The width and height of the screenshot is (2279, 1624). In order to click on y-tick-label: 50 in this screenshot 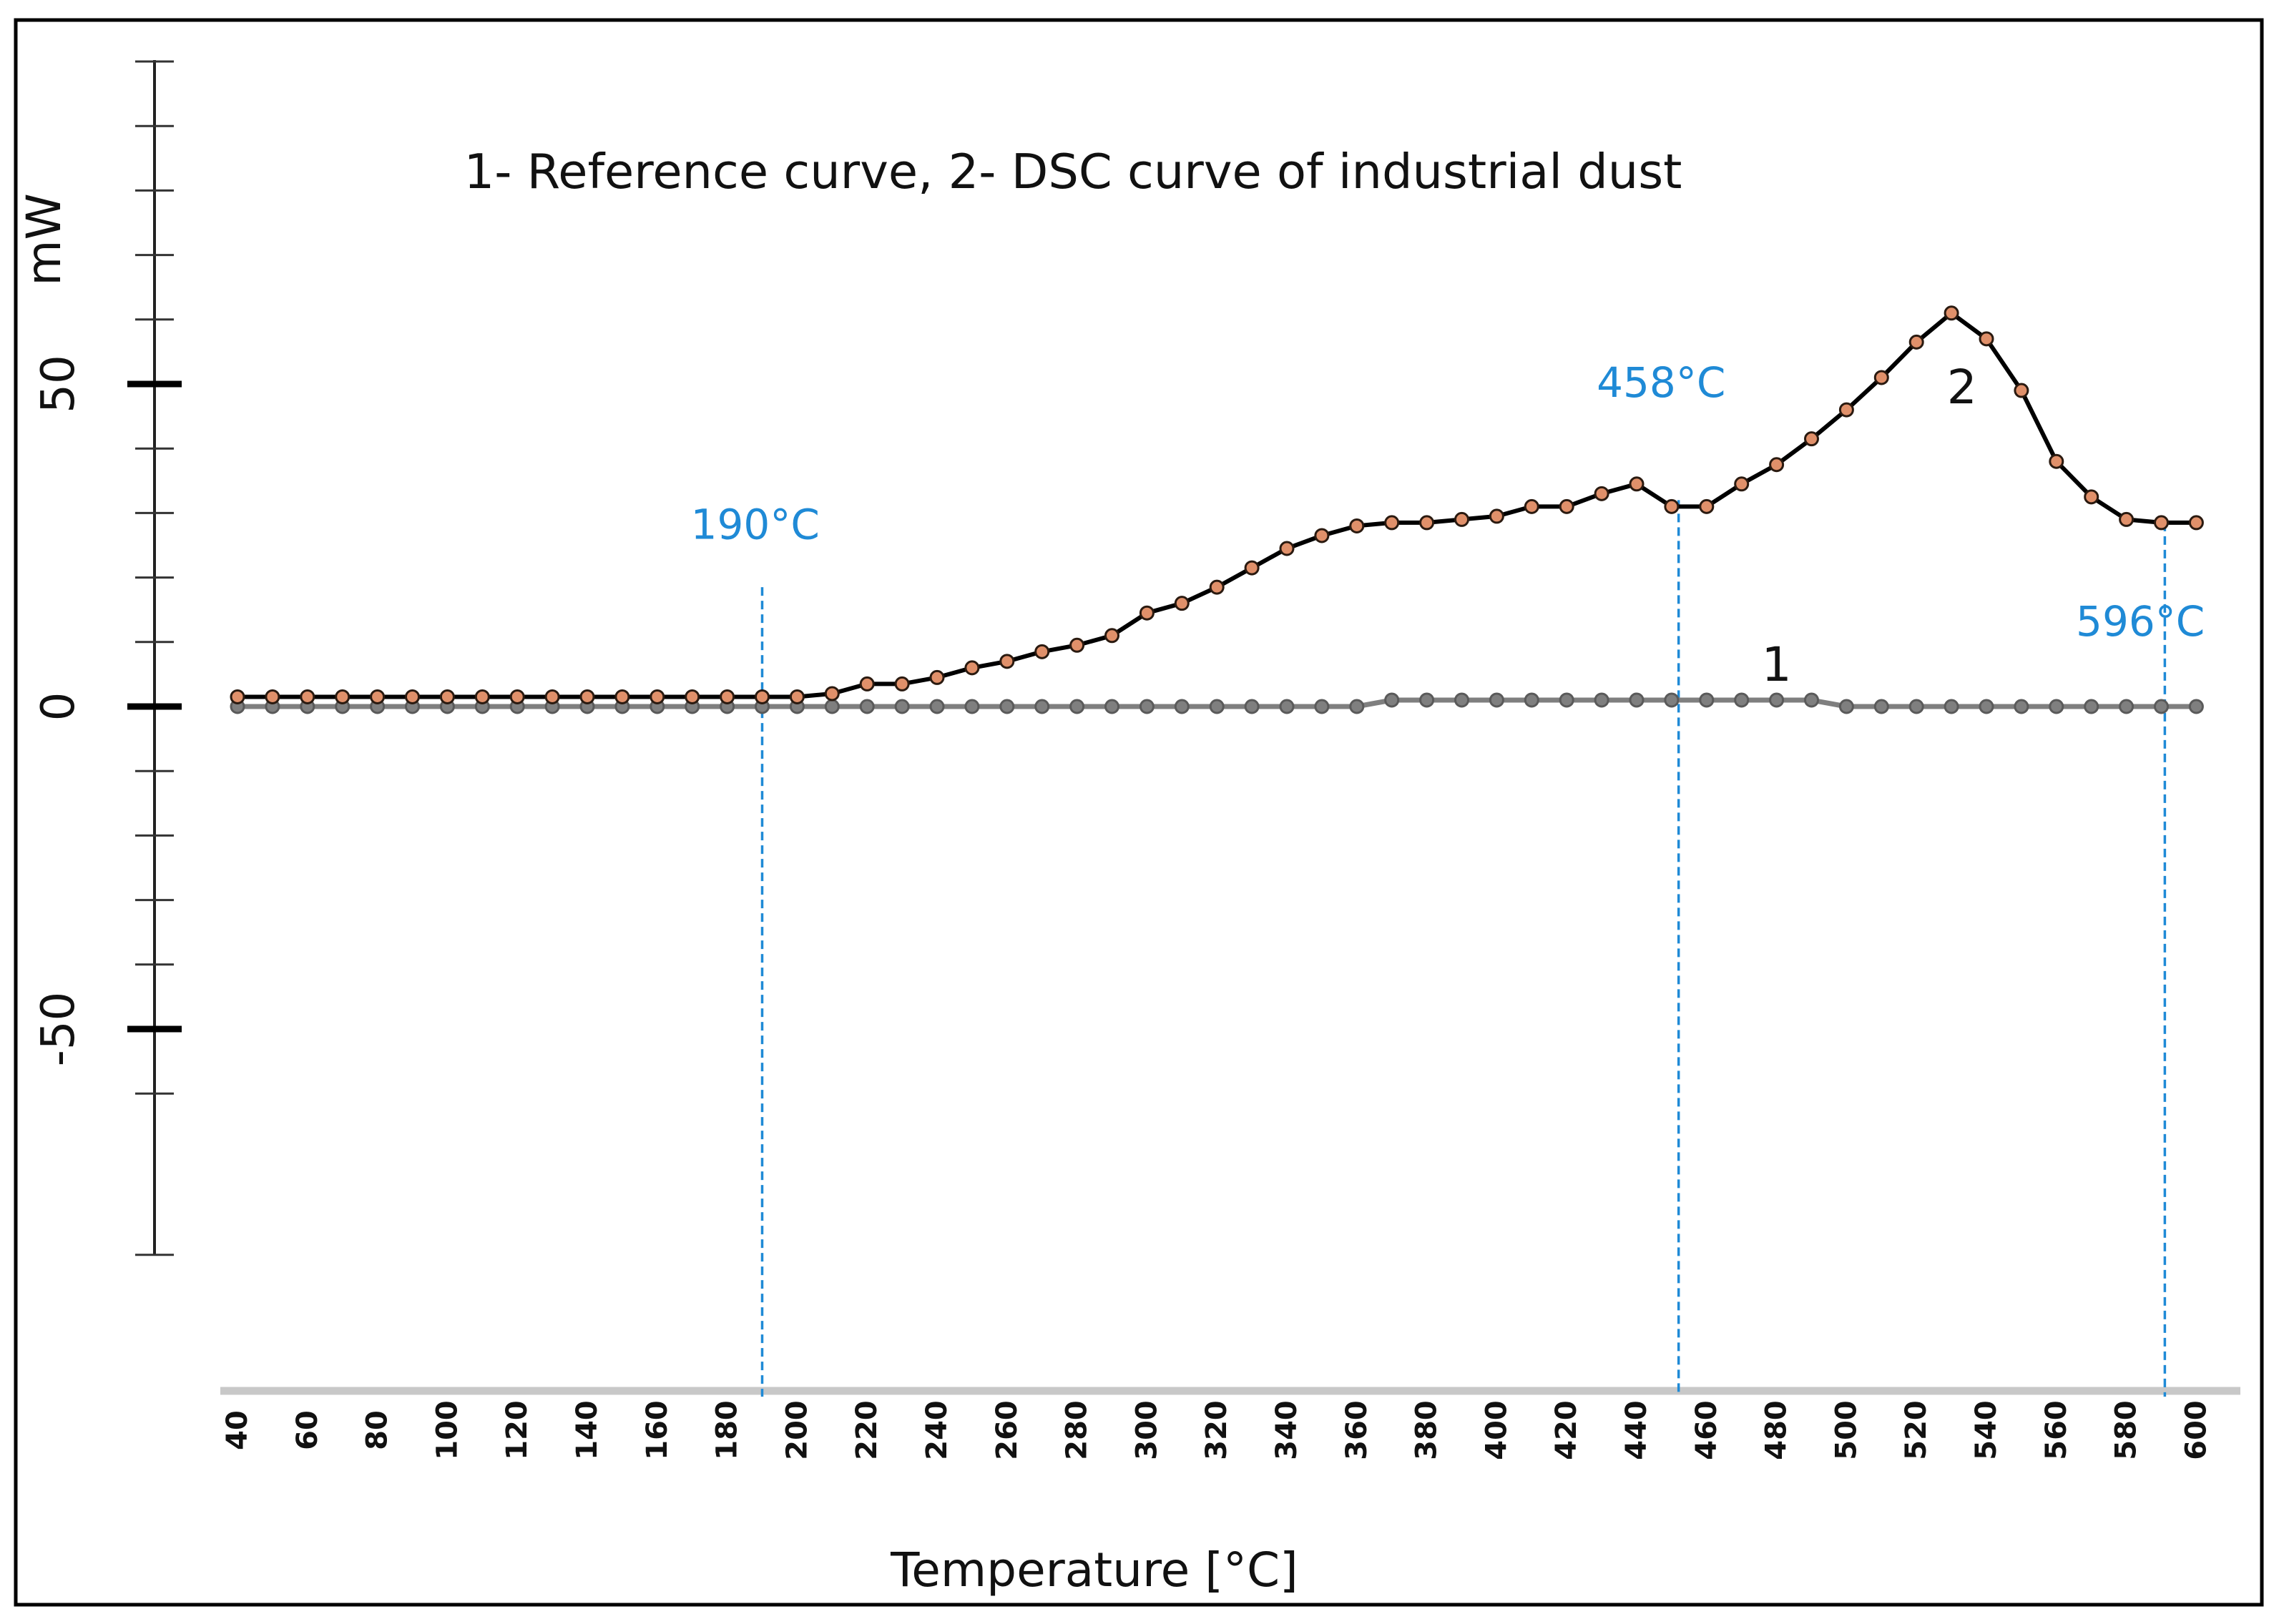, I will do `click(58, 384)`.